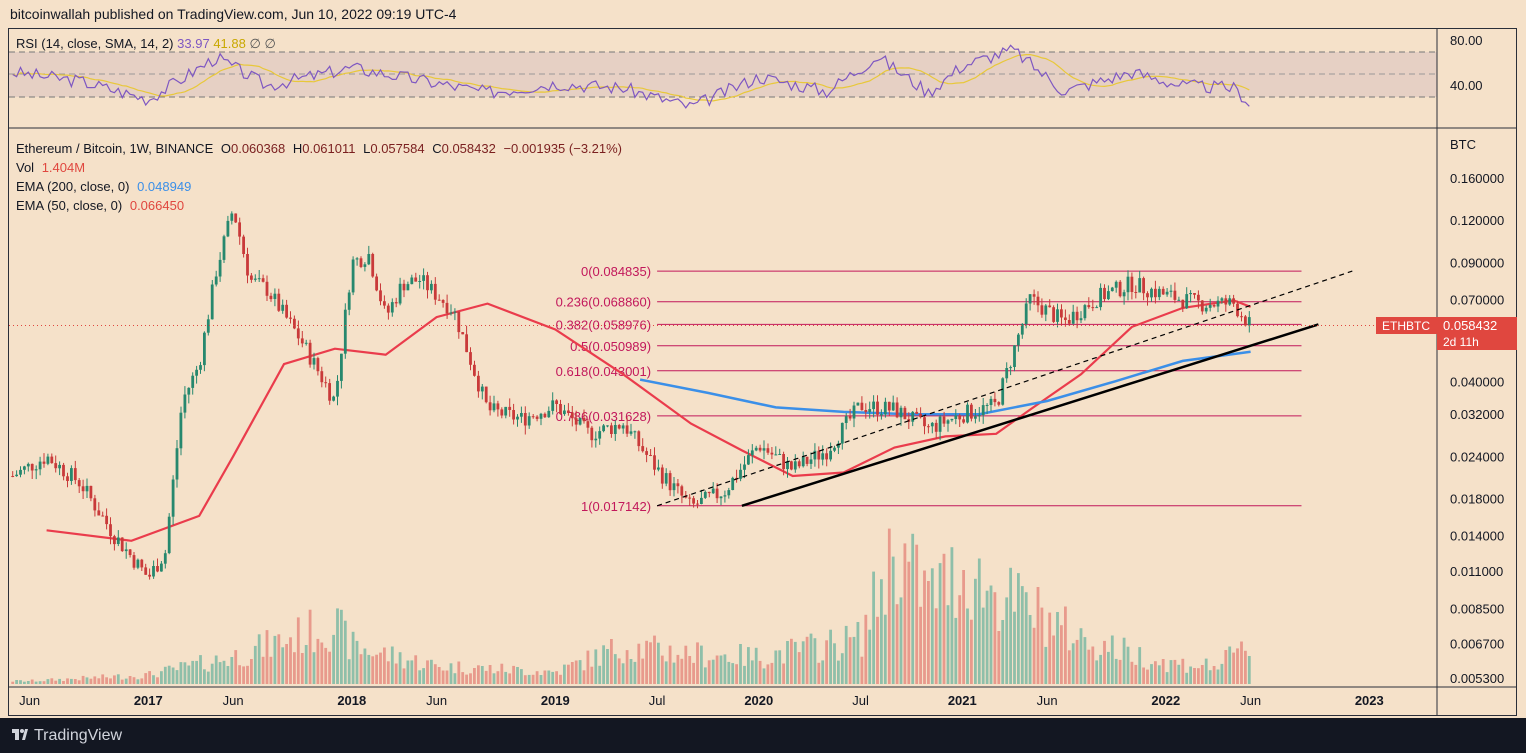  Describe the element at coordinates (69, 205) in the screenshot. I see `ema50-label: EMA (50, close, 0)` at that location.